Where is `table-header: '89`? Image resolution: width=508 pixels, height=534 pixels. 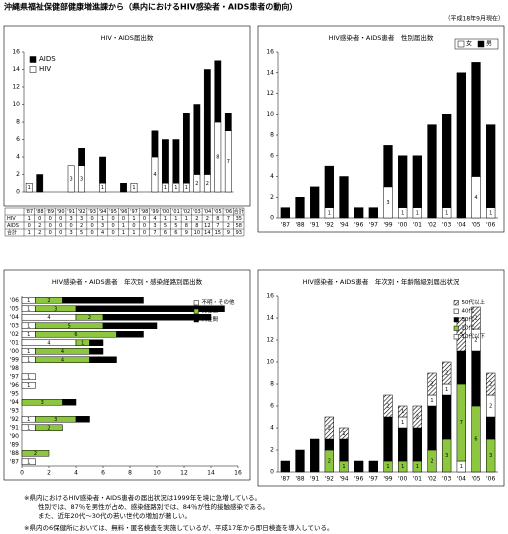
table-header: '89 is located at coordinates (50, 212).